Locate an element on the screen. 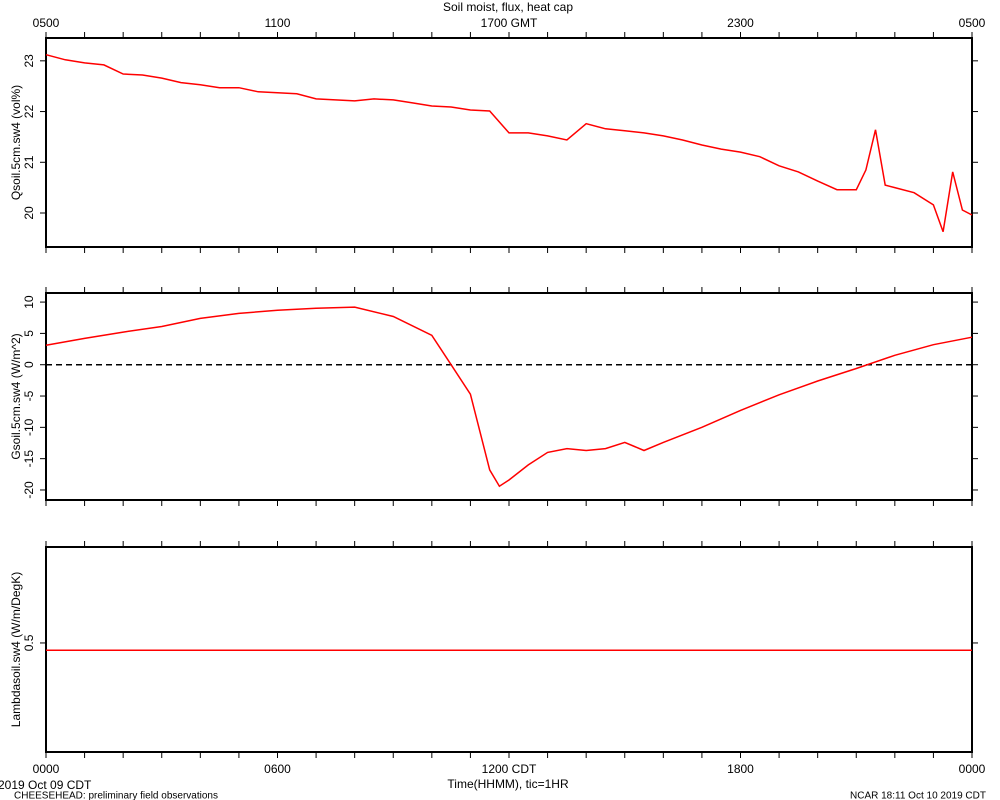 This screenshot has height=800, width=1000. stamp-label: NCAR 18:11 Oct 10 2019 CDT is located at coordinates (918, 795).